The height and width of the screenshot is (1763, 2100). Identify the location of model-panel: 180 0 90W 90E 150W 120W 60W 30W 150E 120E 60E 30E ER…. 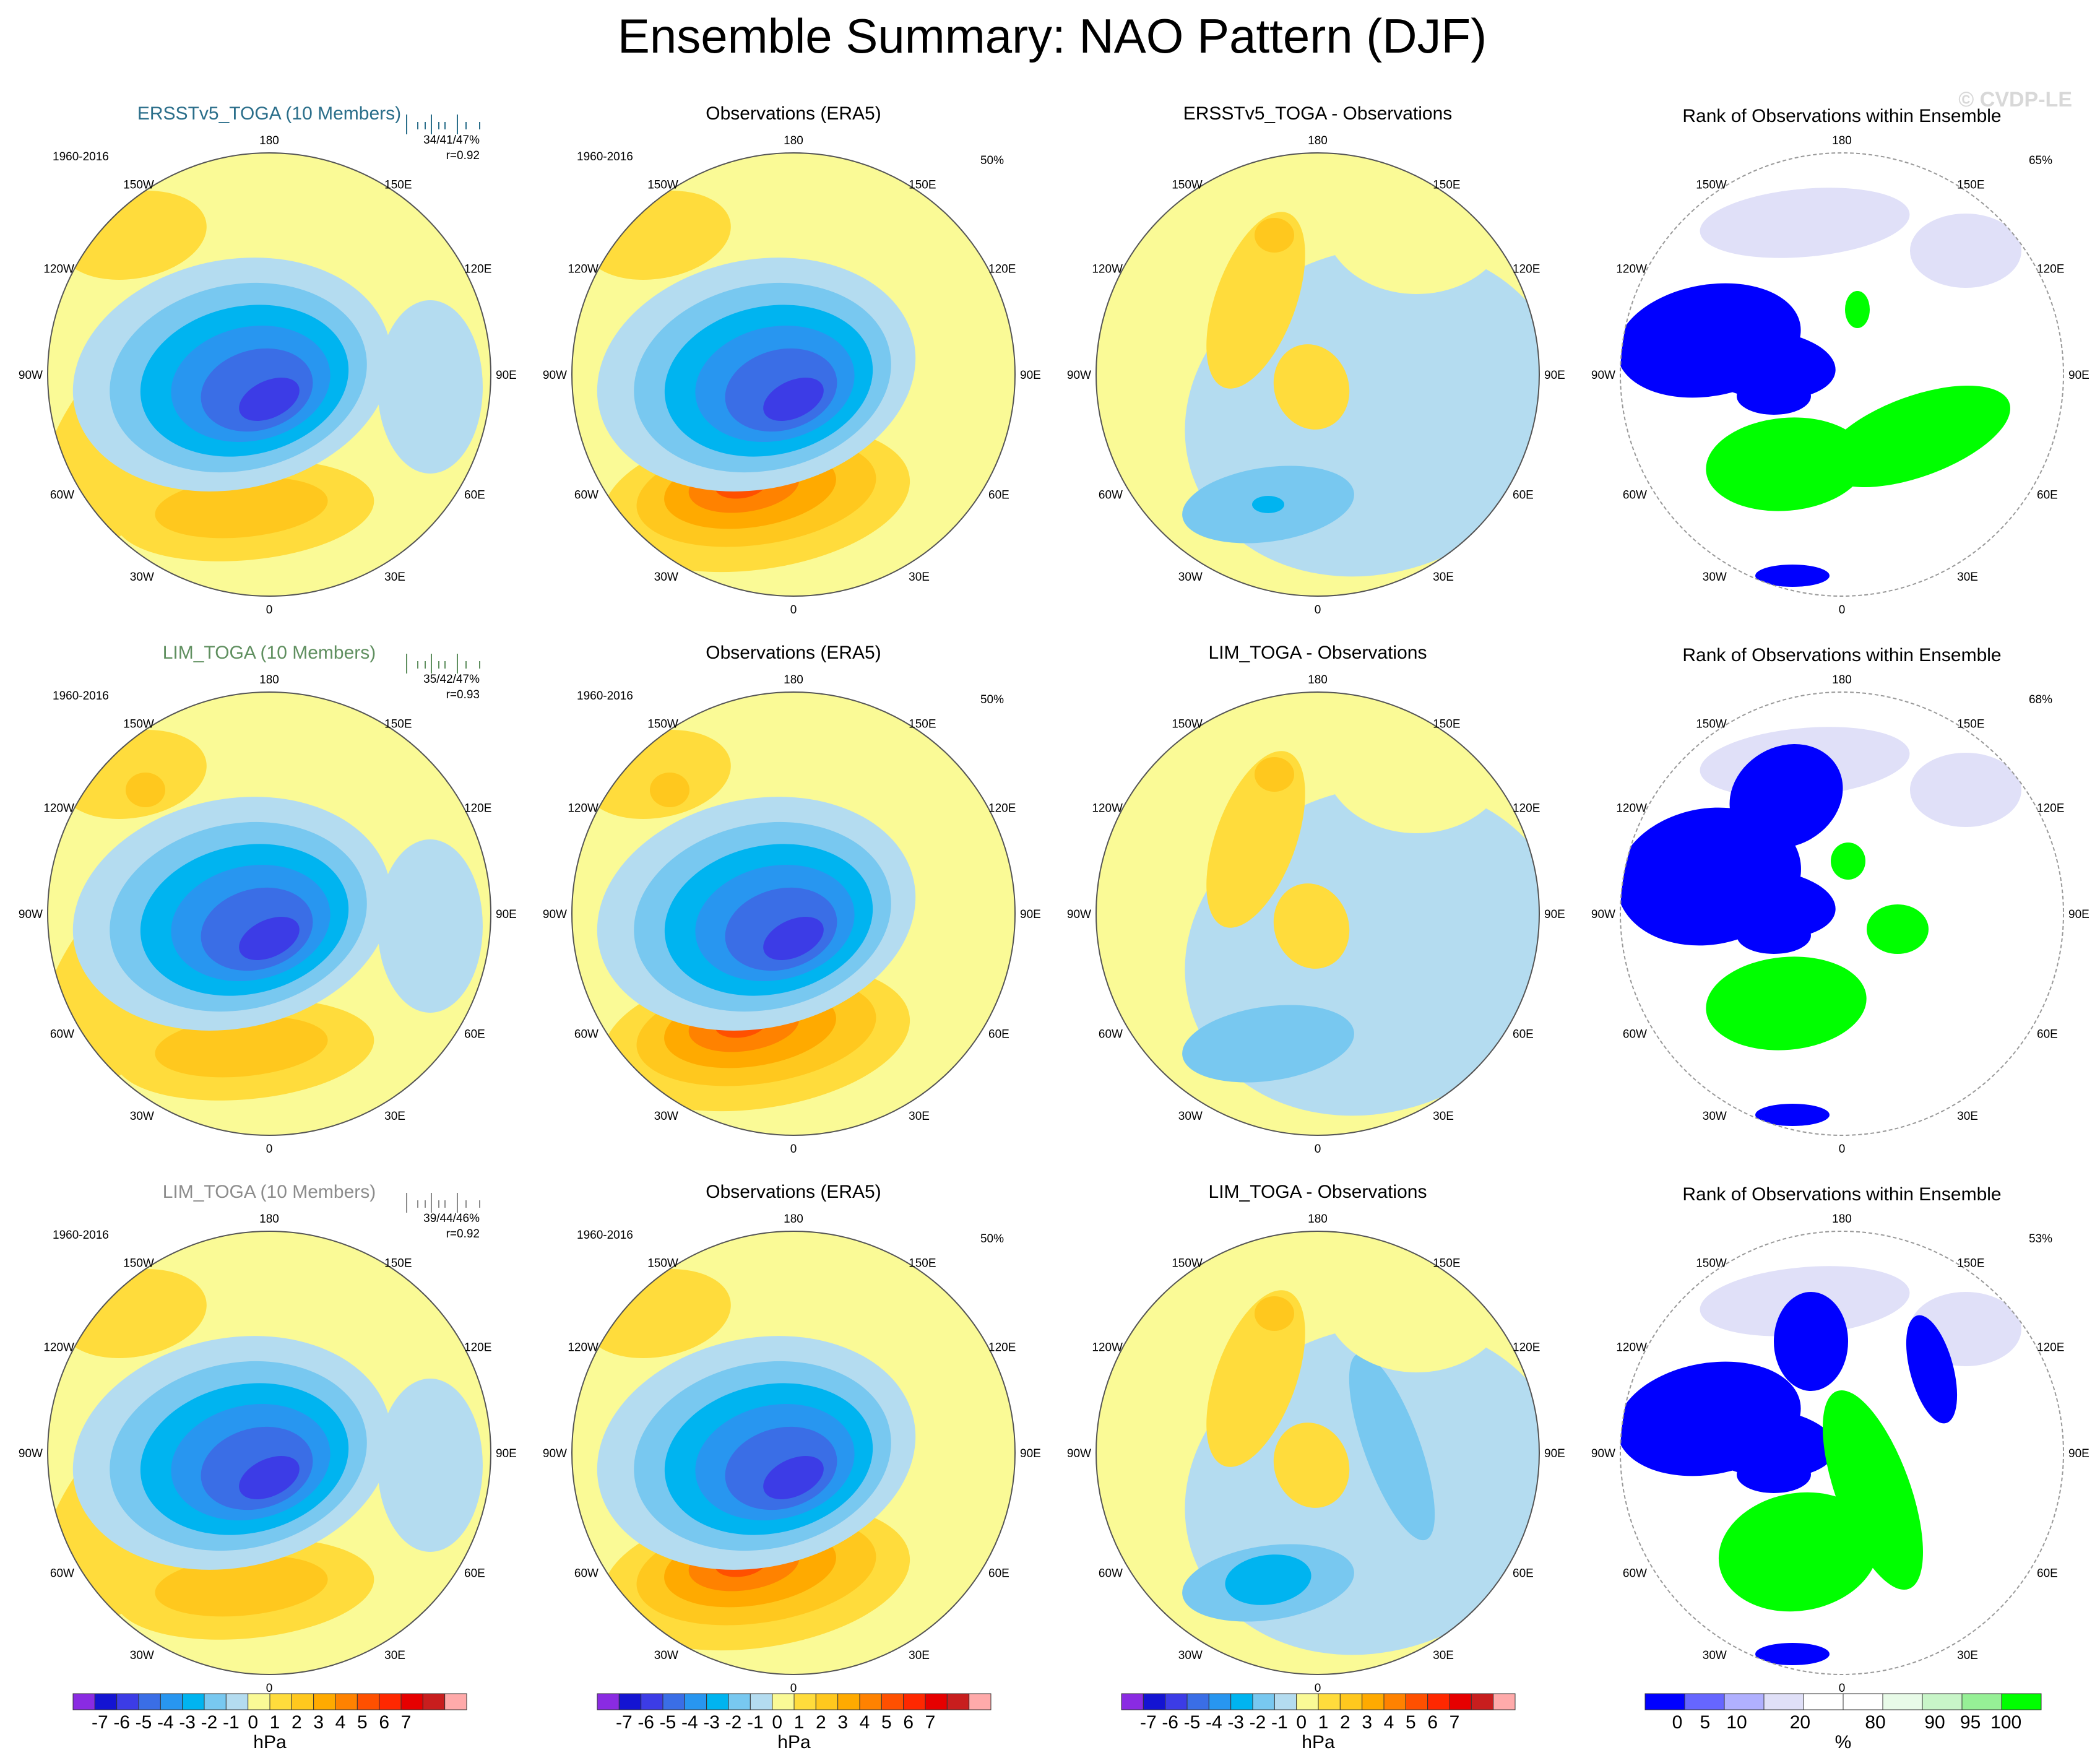
(268, 360).